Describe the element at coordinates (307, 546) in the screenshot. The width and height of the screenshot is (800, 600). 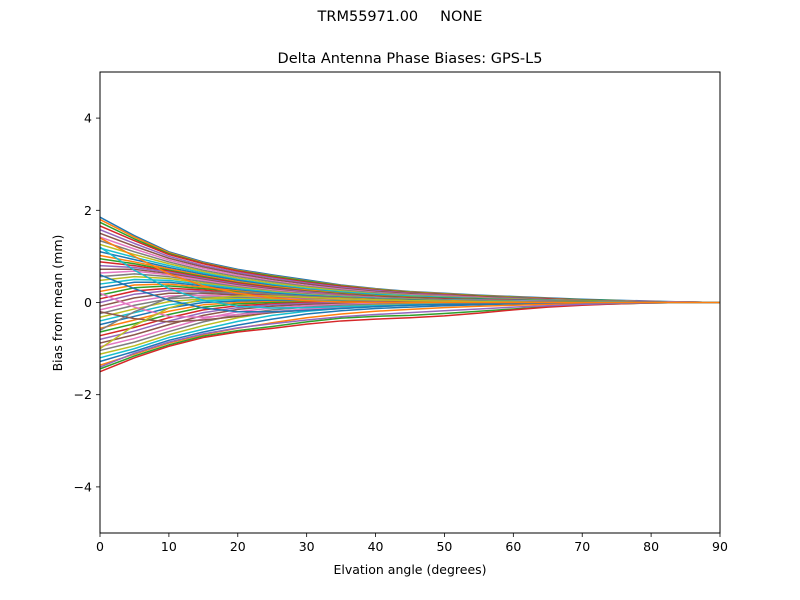
I see `x-tick-label: 30` at that location.